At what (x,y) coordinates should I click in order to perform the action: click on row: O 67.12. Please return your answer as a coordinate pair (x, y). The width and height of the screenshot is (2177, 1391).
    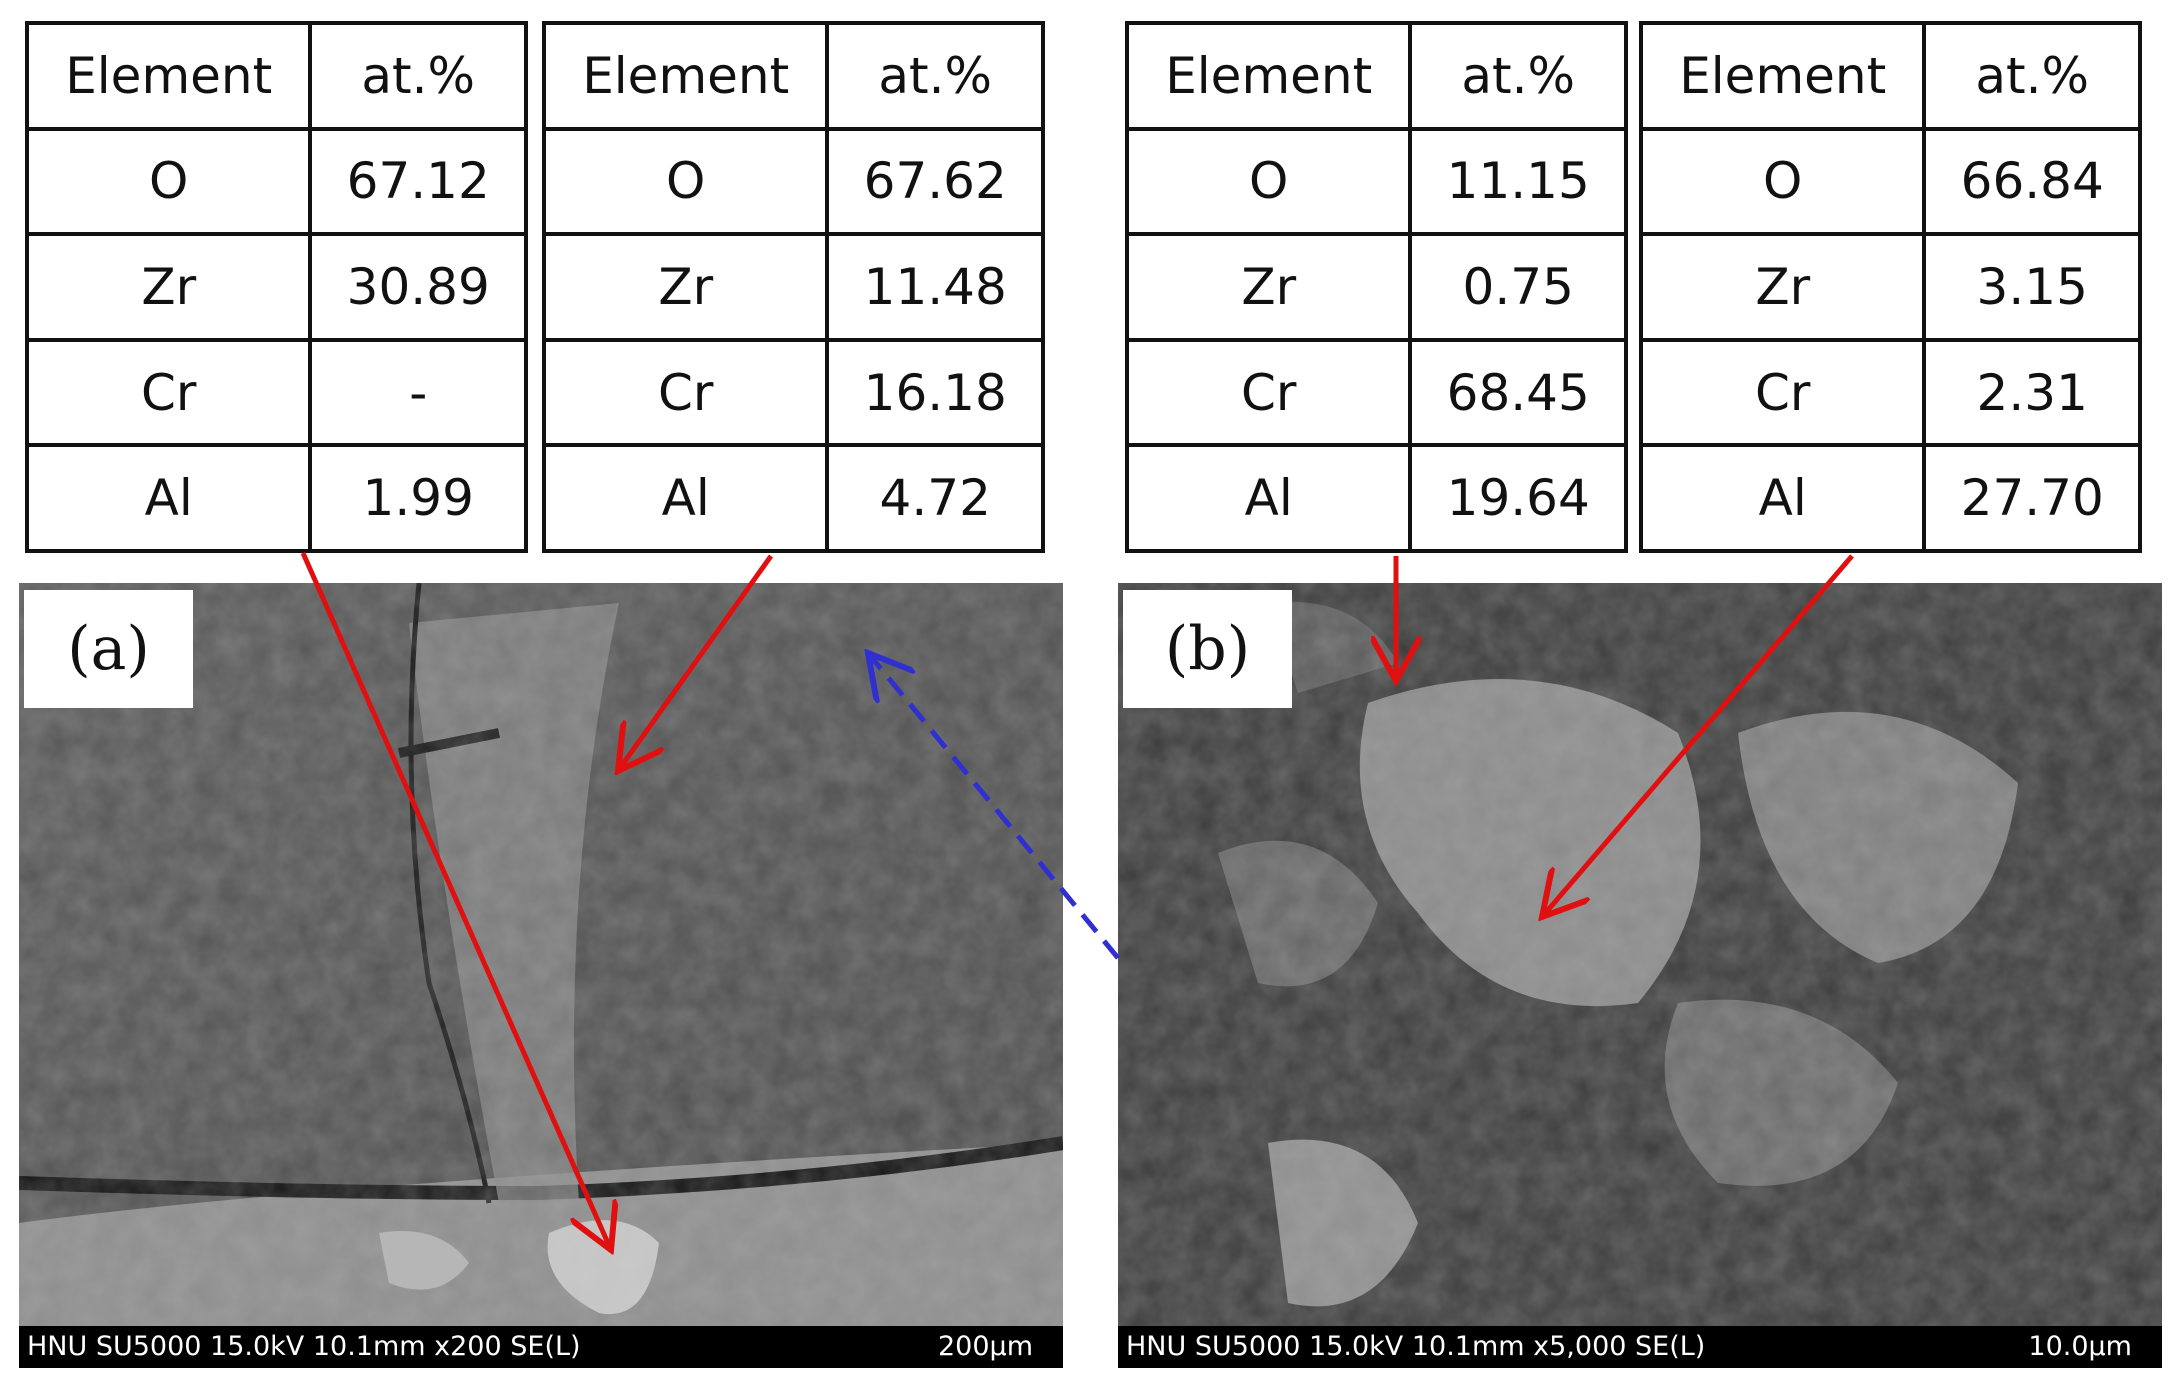
    Looking at the image, I should click on (276, 181).